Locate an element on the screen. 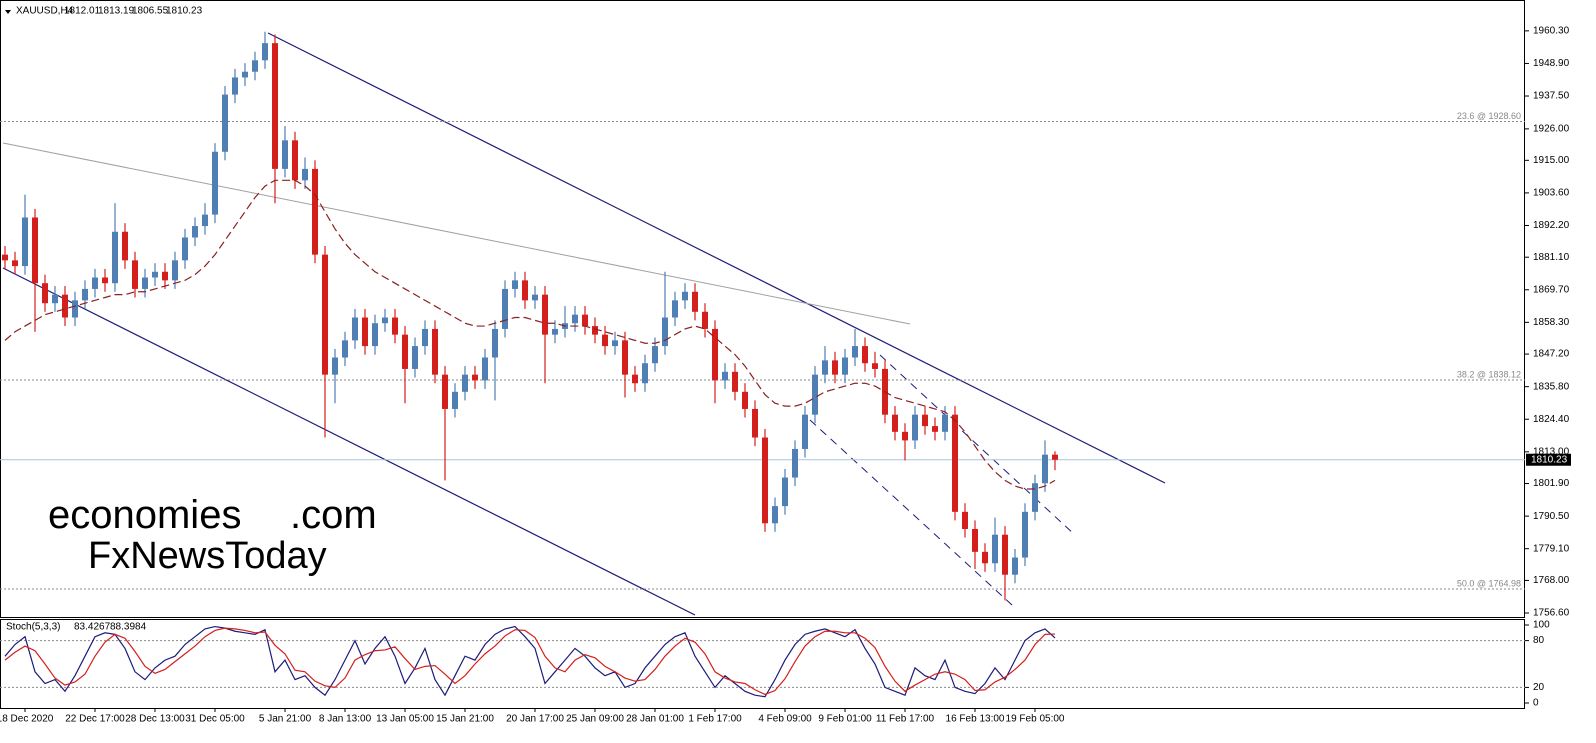 Image resolution: width=1596 pixels, height=743 pixels. menu-arrow is located at coordinates (8, 12).